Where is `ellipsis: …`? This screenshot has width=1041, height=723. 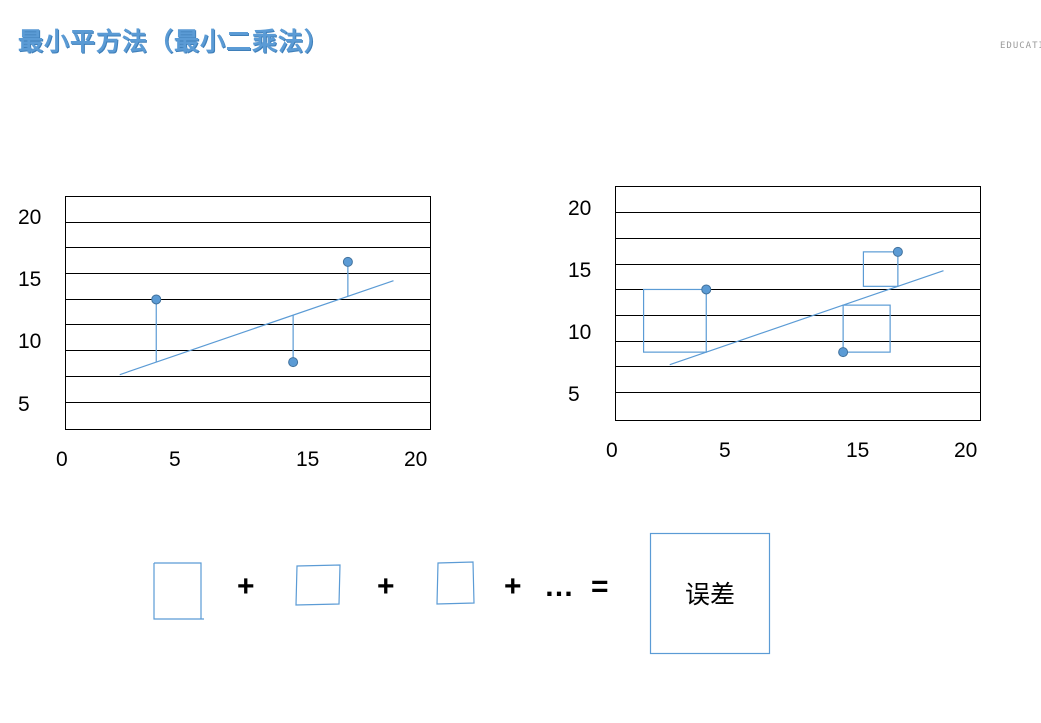 ellipsis: … is located at coordinates (559, 586).